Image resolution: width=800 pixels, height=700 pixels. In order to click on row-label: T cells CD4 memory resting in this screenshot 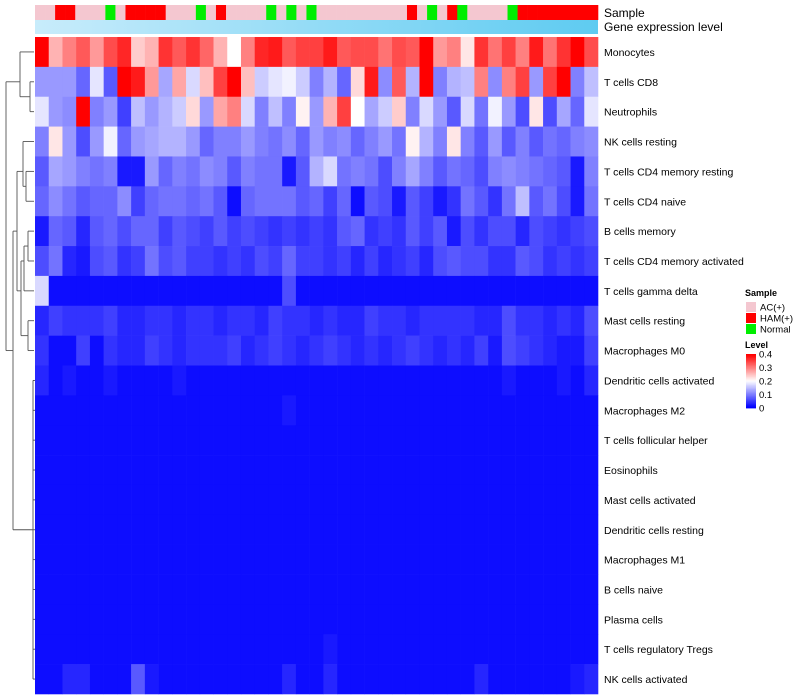, I will do `click(668, 172)`.